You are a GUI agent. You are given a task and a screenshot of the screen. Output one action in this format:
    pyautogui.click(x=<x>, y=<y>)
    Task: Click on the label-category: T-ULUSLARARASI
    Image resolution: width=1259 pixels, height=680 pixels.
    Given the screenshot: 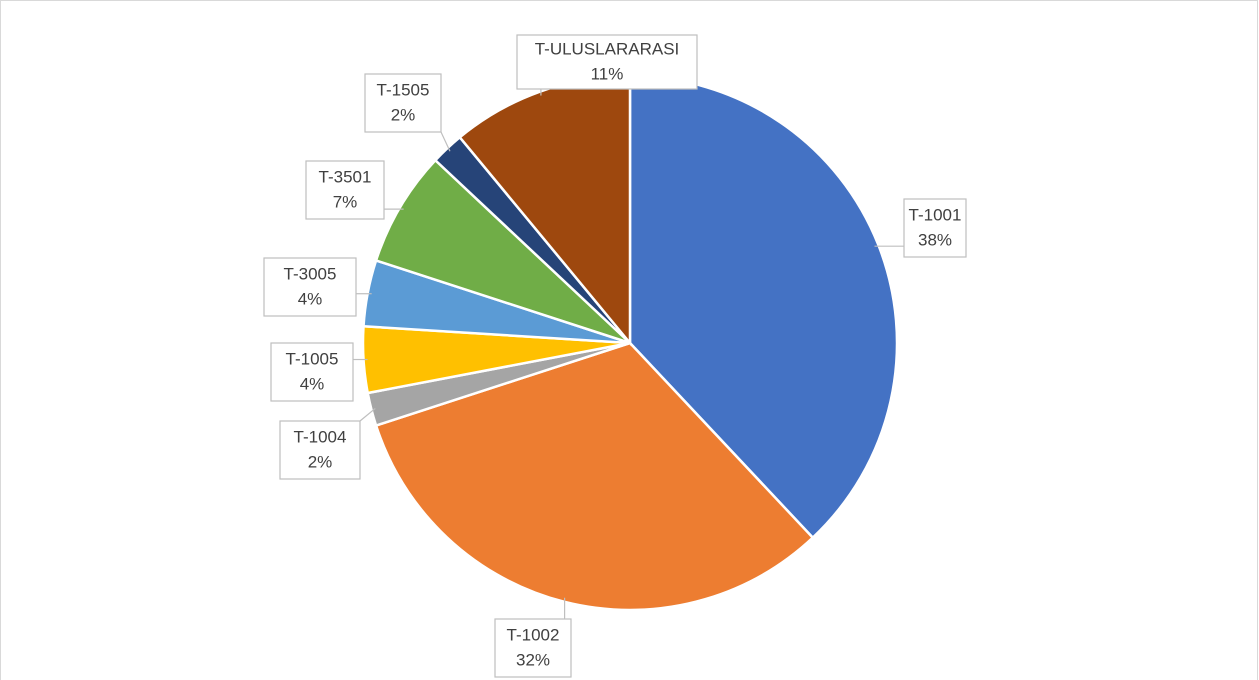 What is the action you would take?
    pyautogui.click(x=607, y=48)
    